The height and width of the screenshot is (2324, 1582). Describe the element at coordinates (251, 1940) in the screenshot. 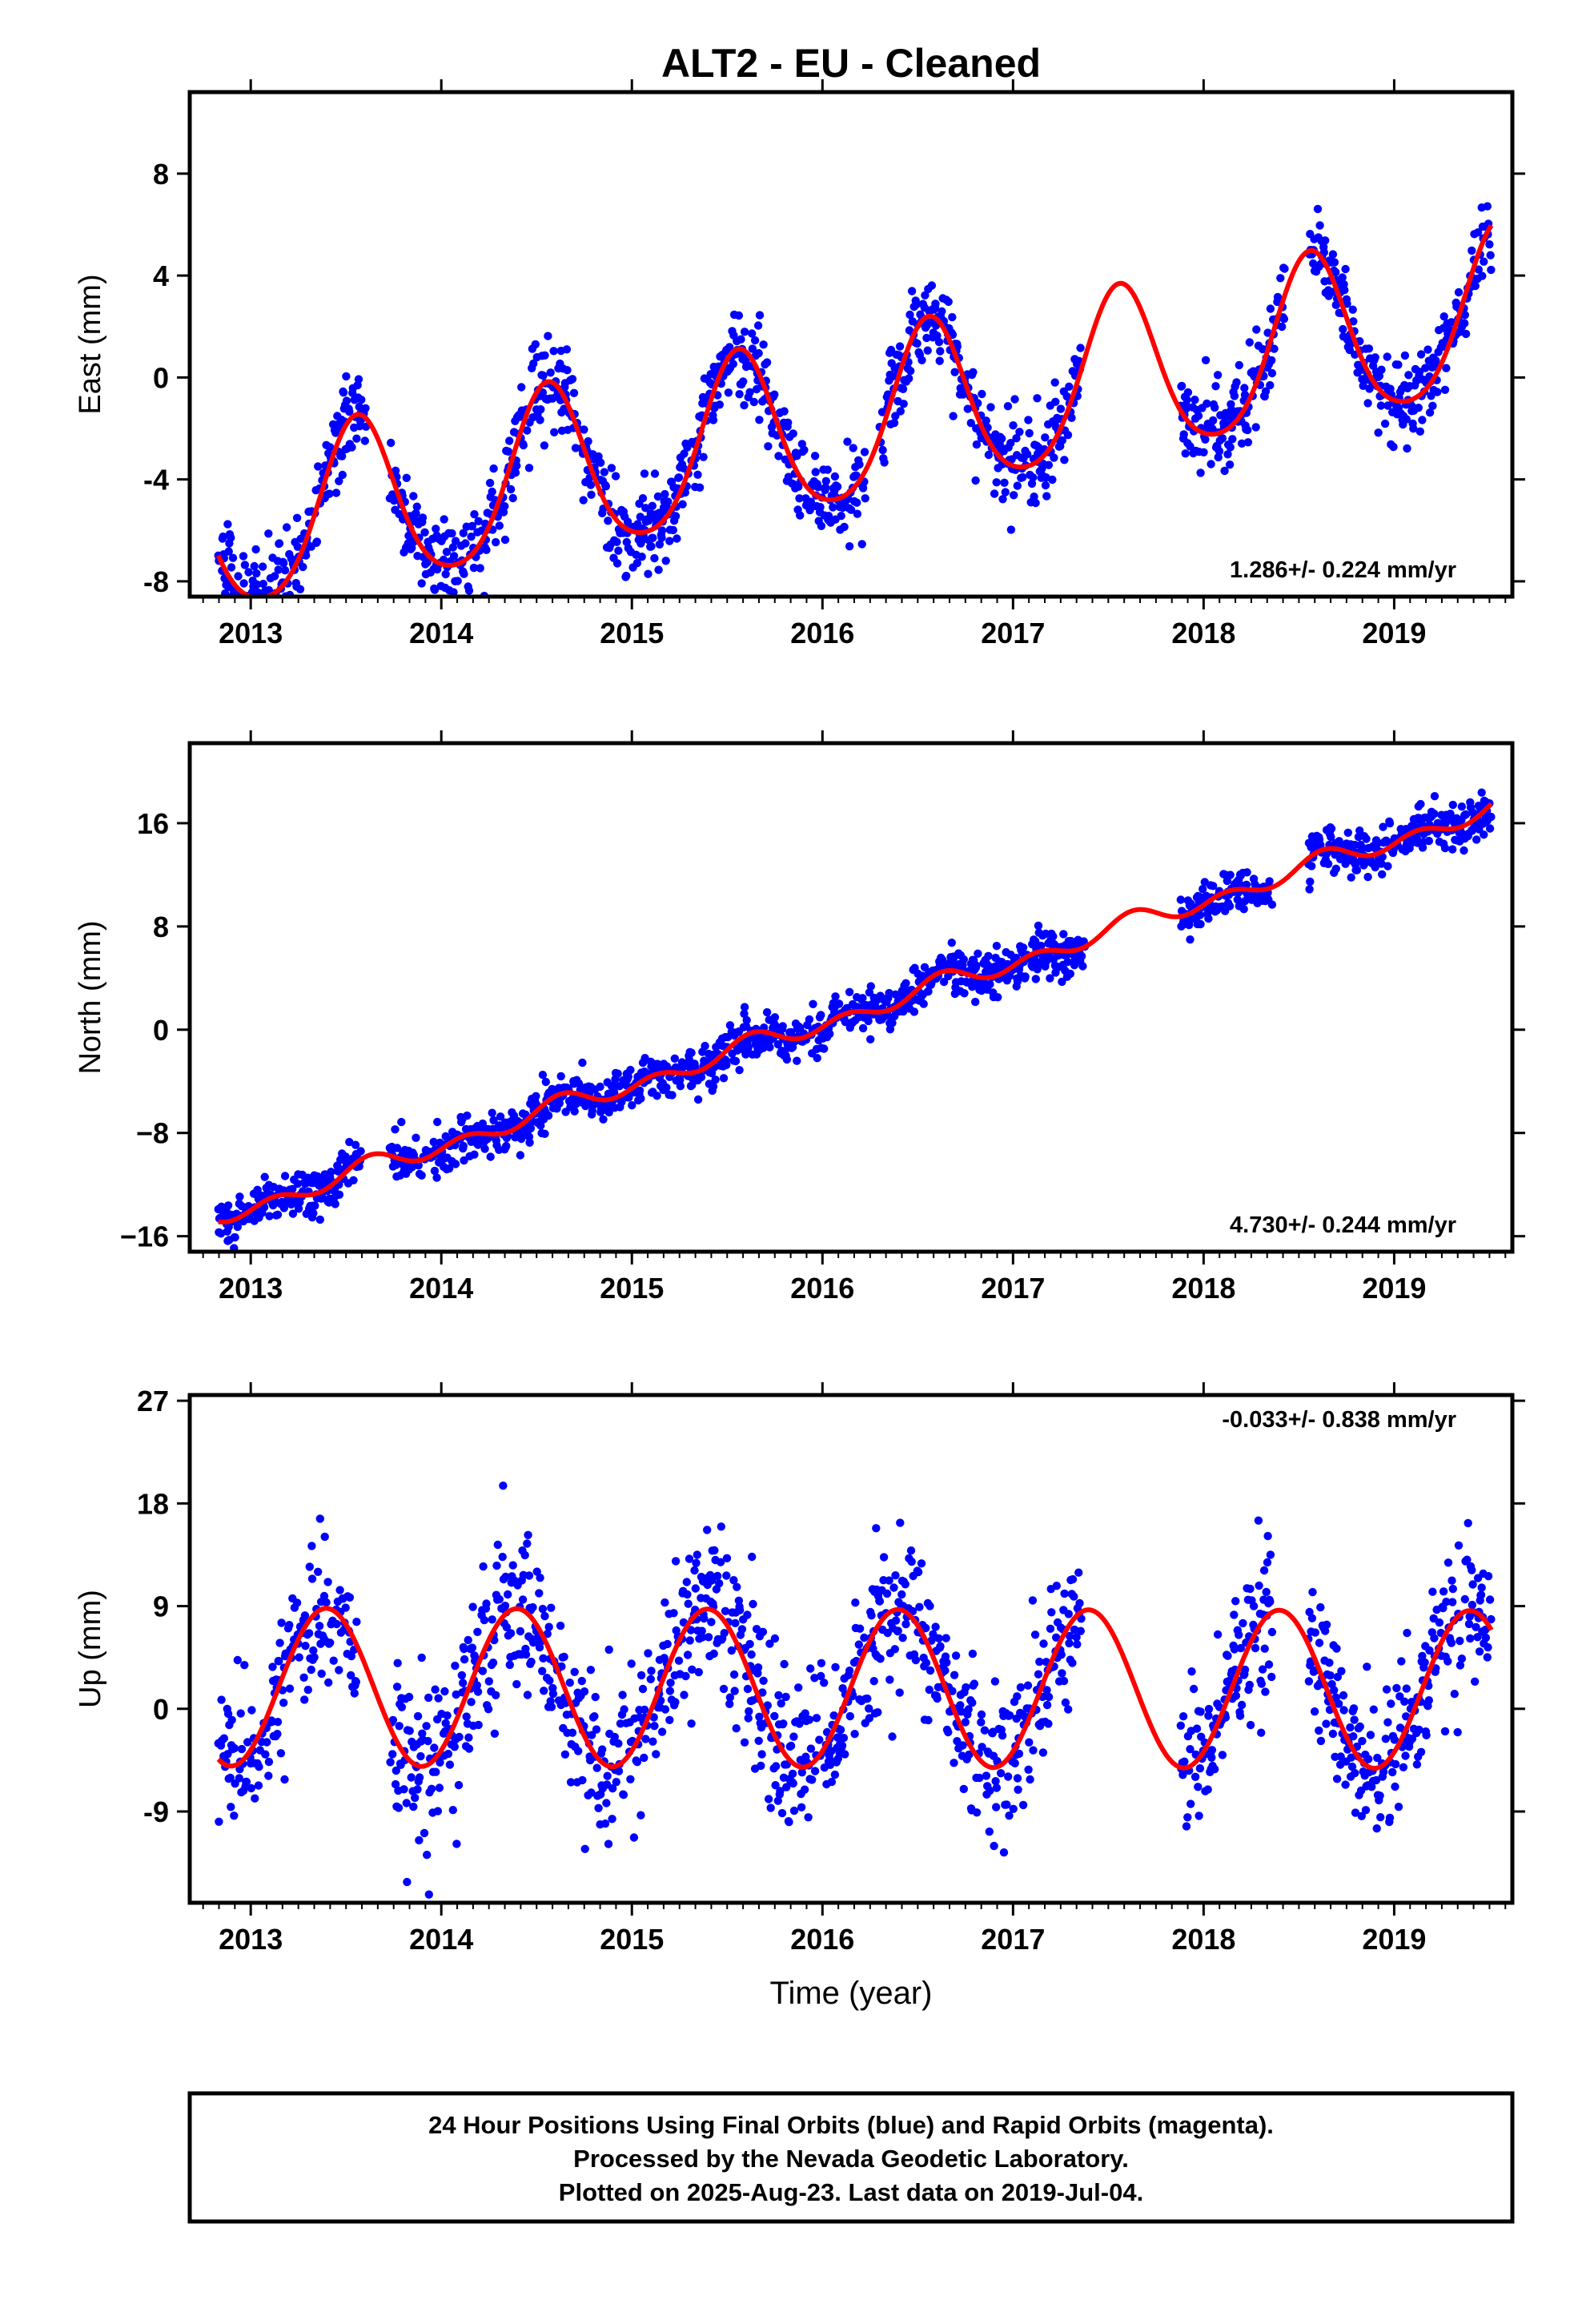

I see `x-tick-label: 2013` at that location.